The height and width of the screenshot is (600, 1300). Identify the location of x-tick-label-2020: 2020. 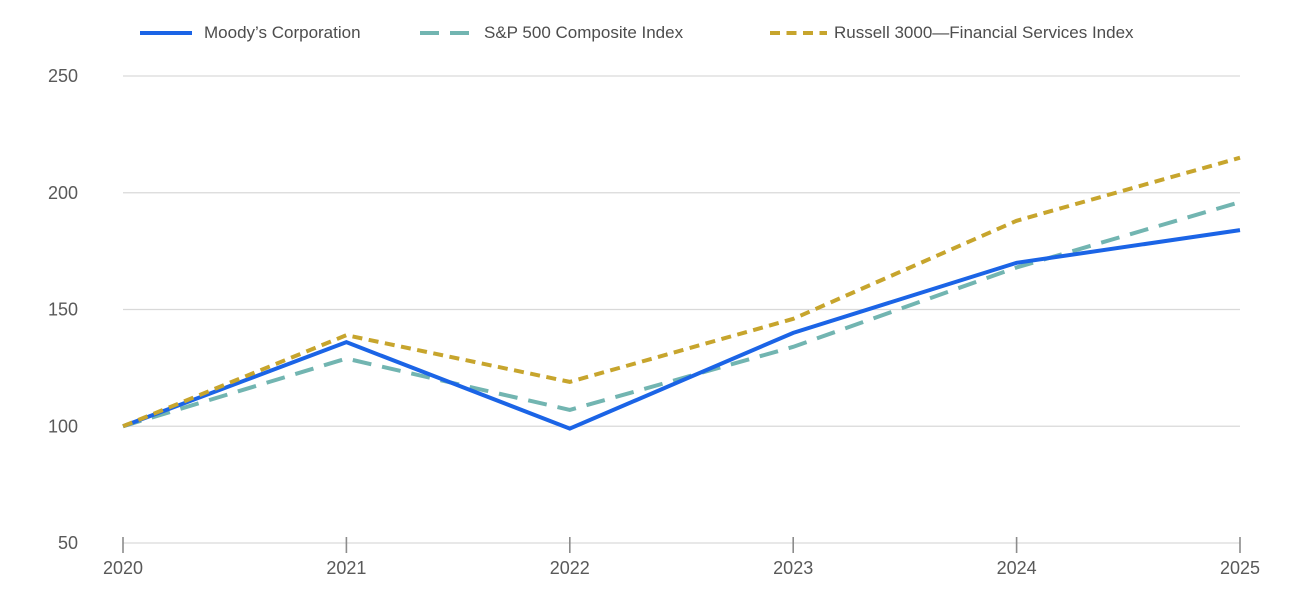
(123, 568).